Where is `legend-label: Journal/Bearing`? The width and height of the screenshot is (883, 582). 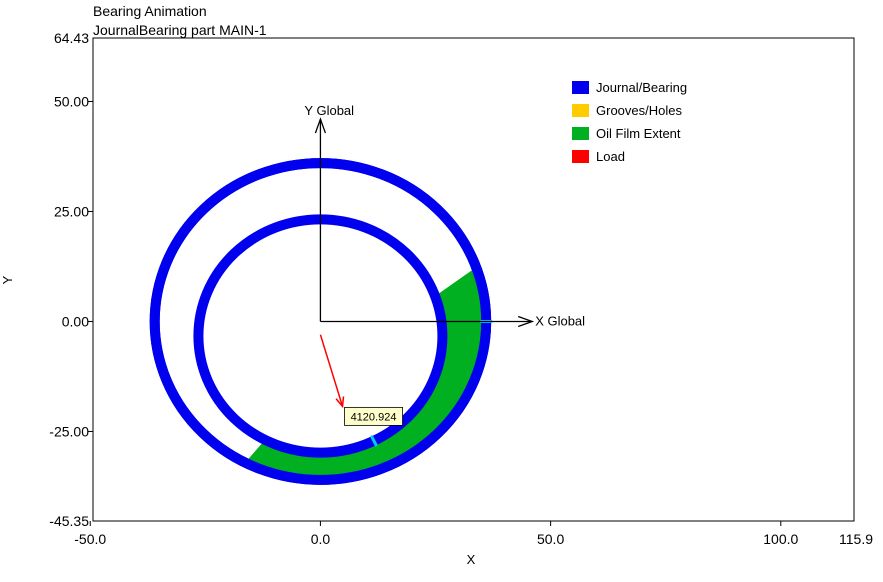 legend-label: Journal/Bearing is located at coordinates (641, 87).